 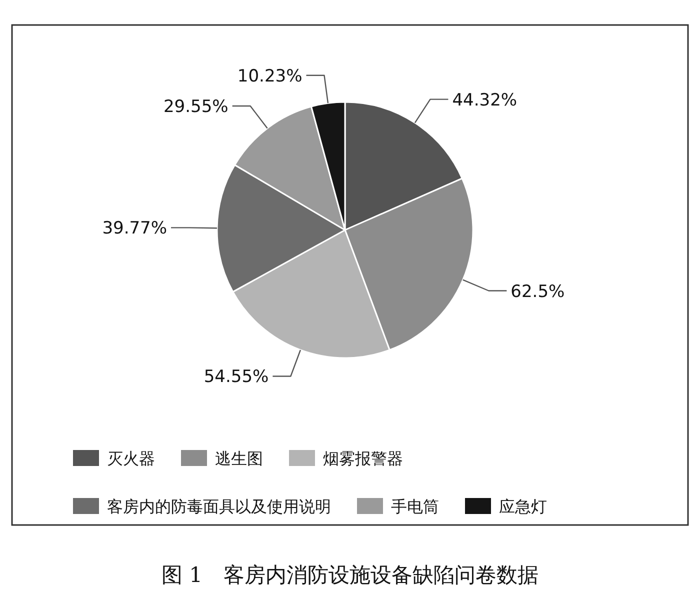 I want to click on data-label: 29.55%, so click(x=196, y=107).